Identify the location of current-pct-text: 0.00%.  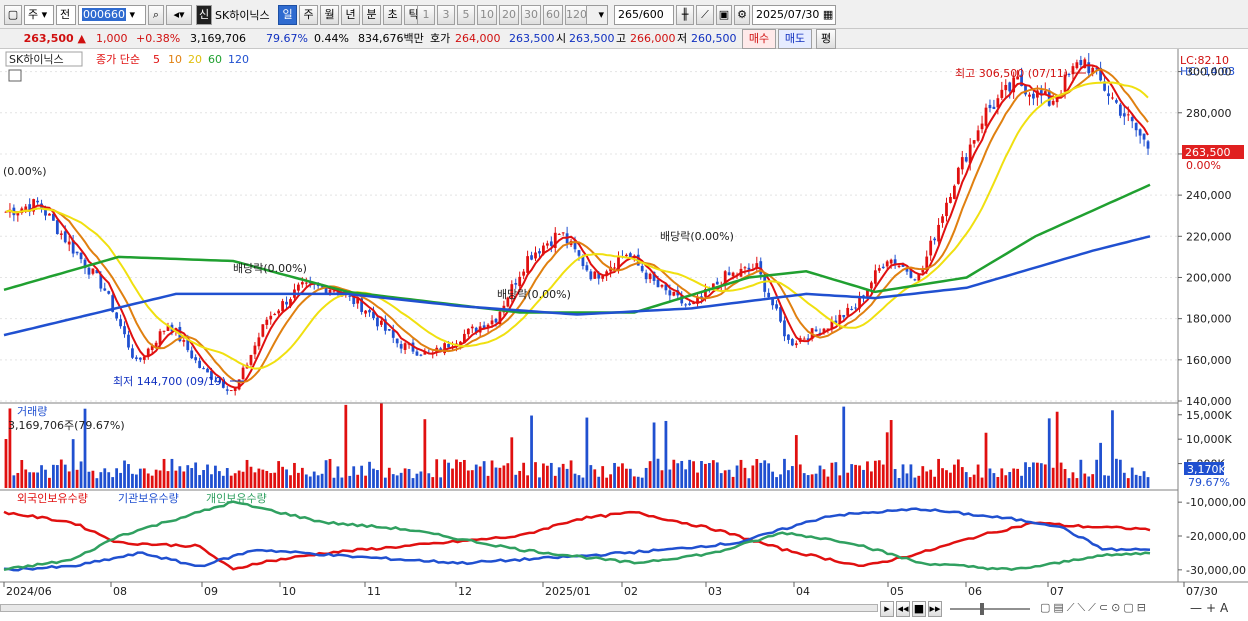
(1203, 165).